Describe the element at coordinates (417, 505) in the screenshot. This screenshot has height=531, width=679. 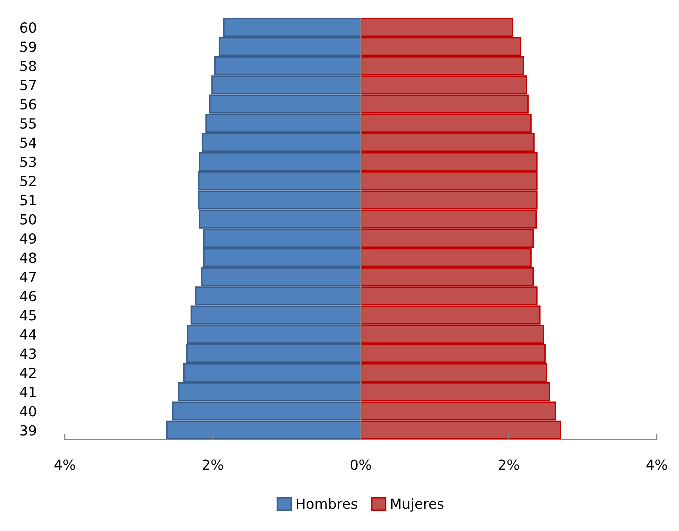
I see `legend-label: Mujeres` at that location.